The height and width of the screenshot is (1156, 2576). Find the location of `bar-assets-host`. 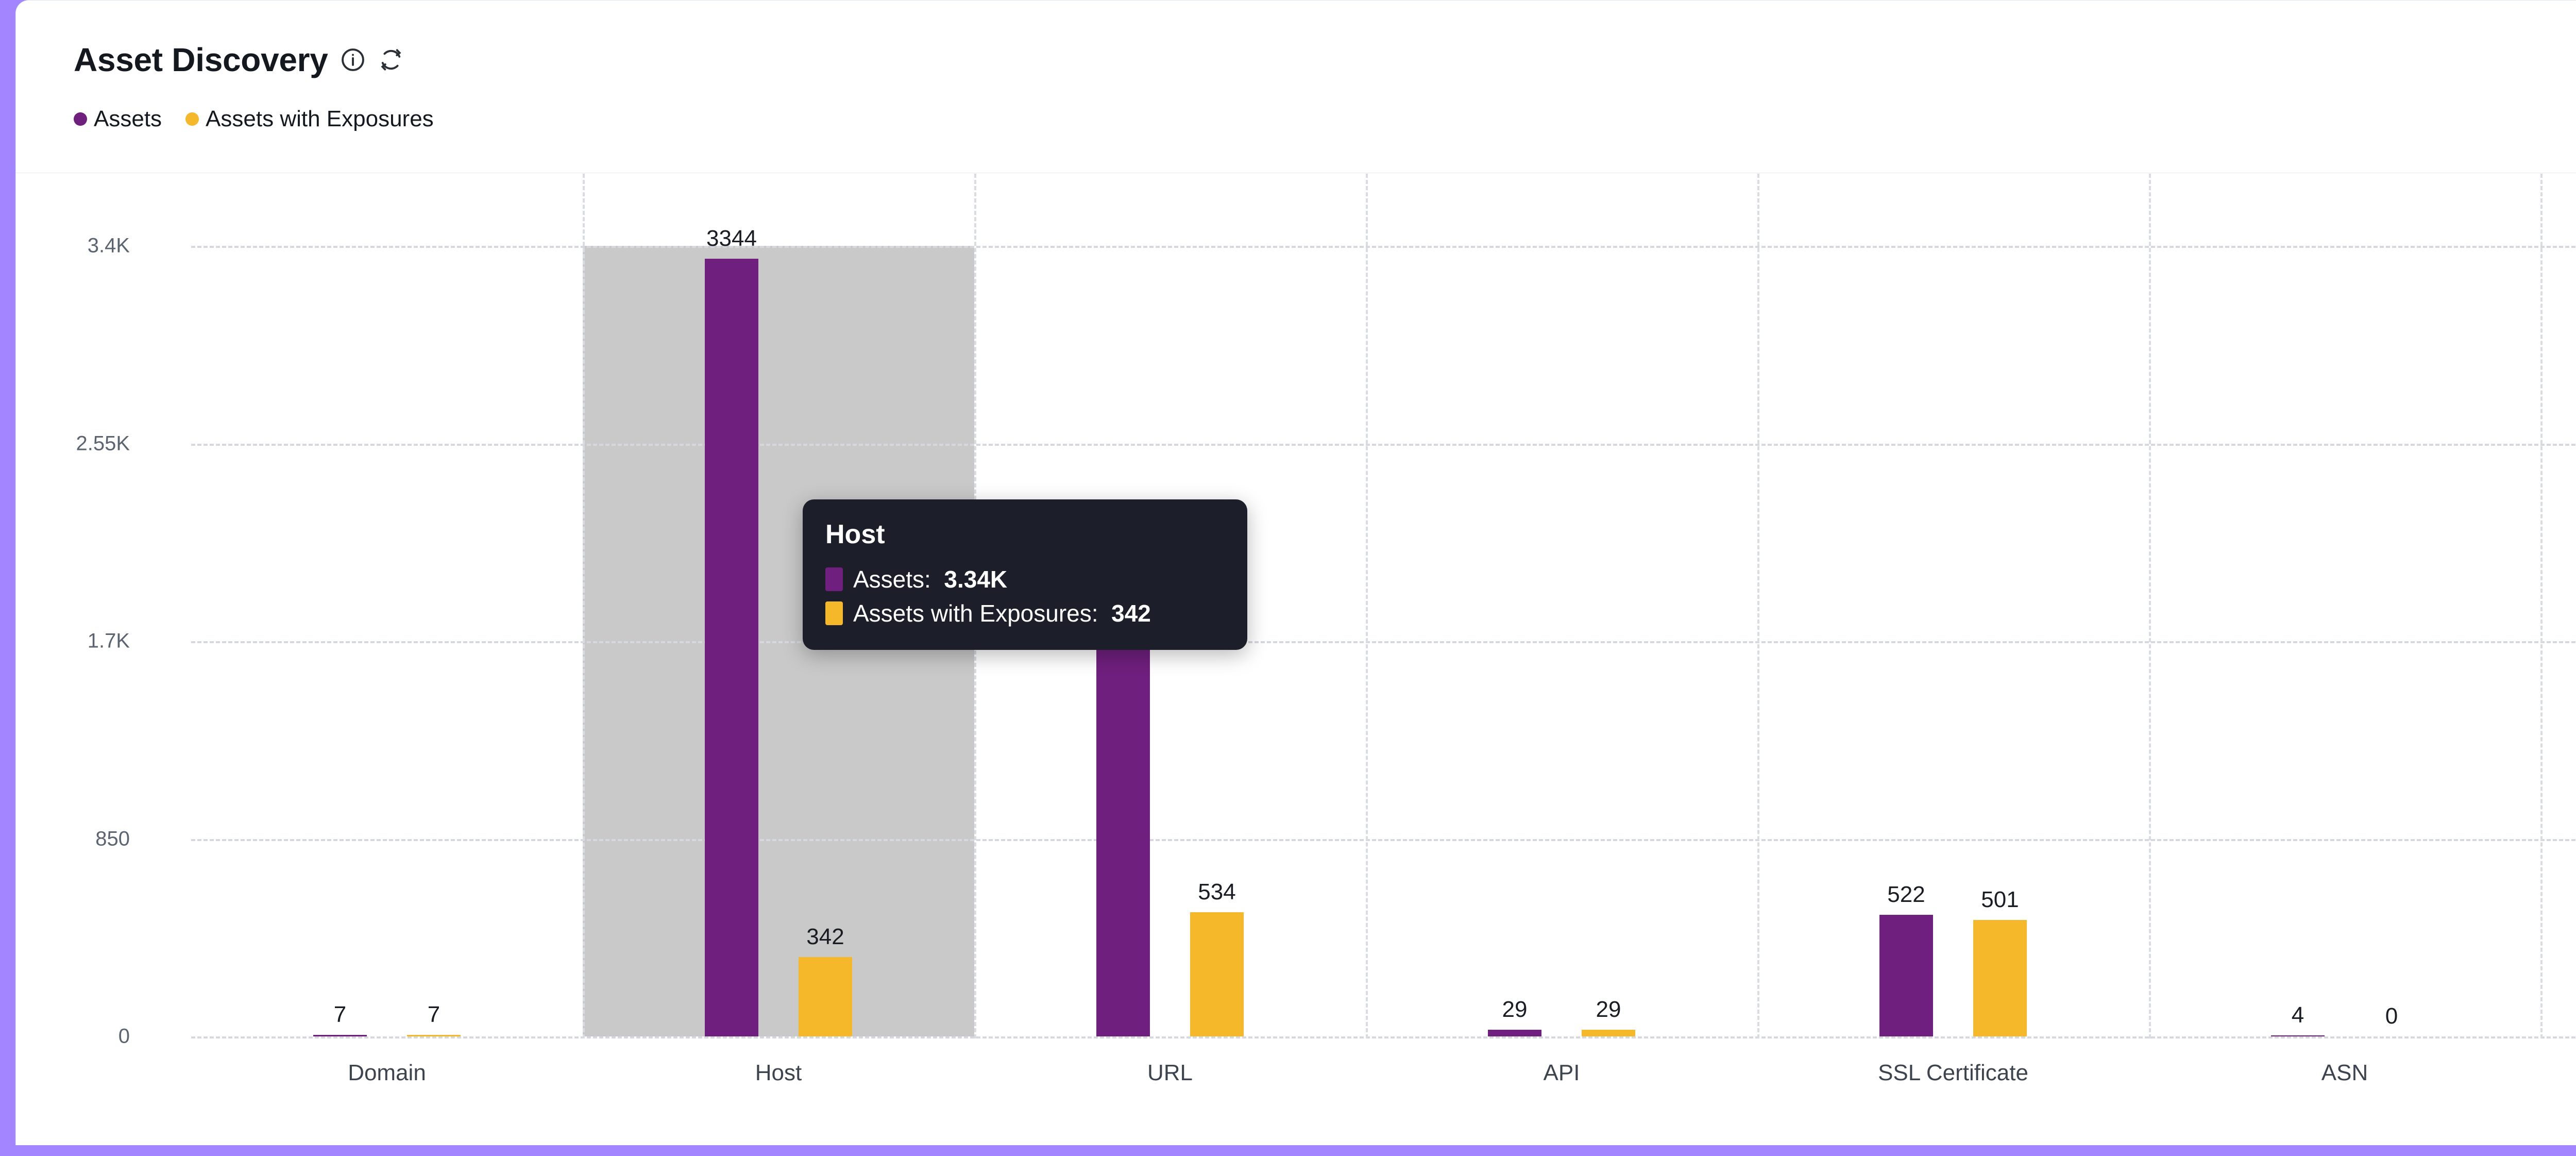

bar-assets-host is located at coordinates (731, 647).